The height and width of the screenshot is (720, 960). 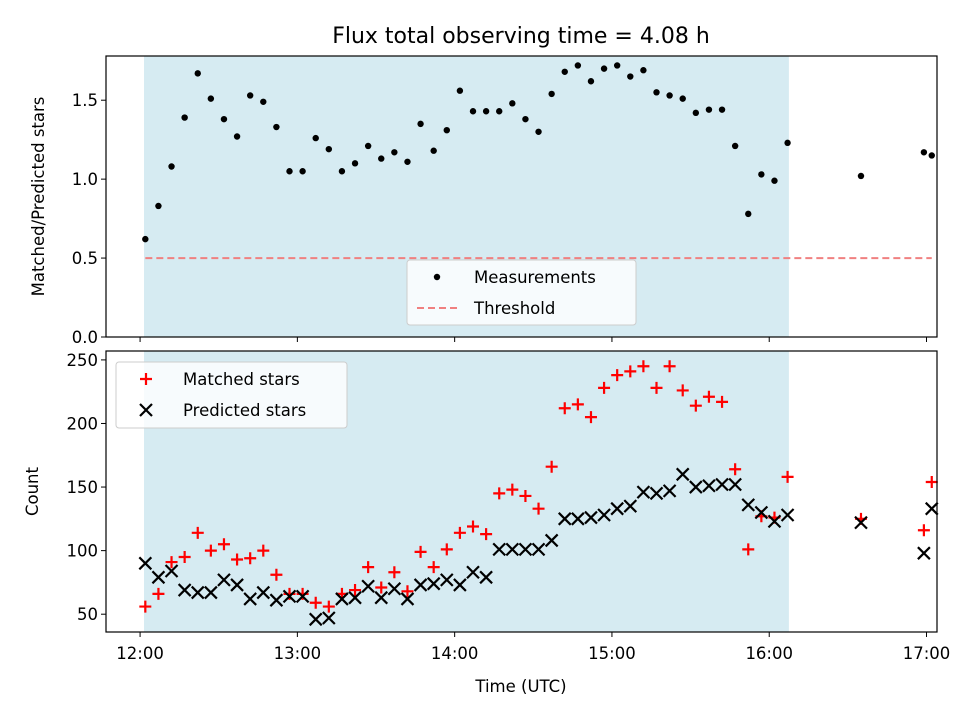 What do you see at coordinates (769, 653) in the screenshot?
I see `x-tick-label: 16:00` at bounding box center [769, 653].